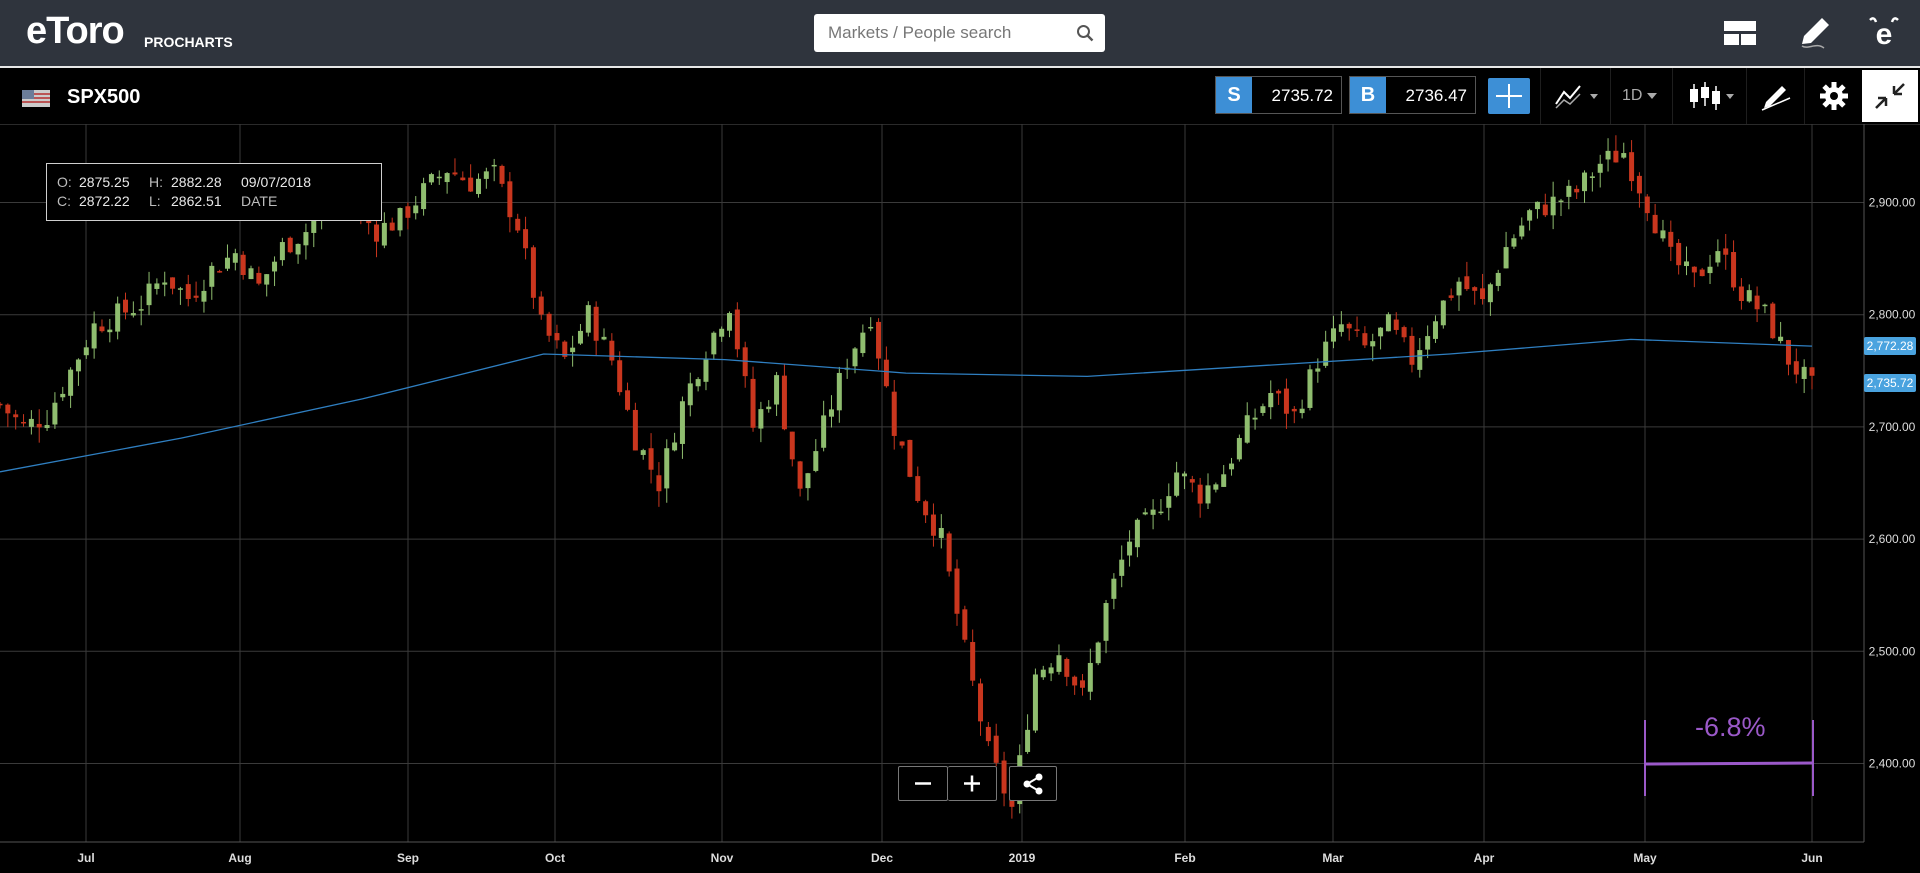  I want to click on x-tick-label: May, so click(1645, 858).